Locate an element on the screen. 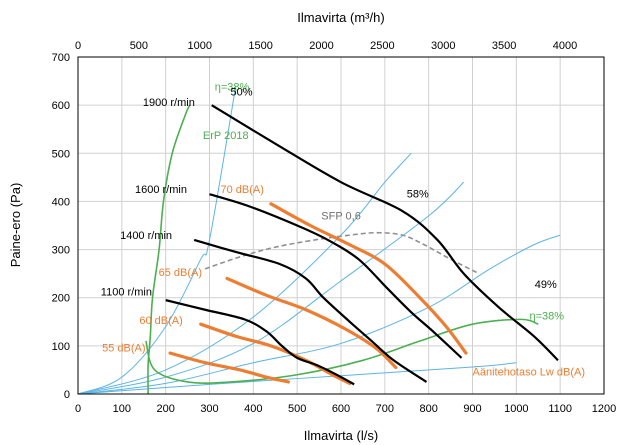 The width and height of the screenshot is (622, 445). y-tick-label: 600 is located at coordinates (61, 106).